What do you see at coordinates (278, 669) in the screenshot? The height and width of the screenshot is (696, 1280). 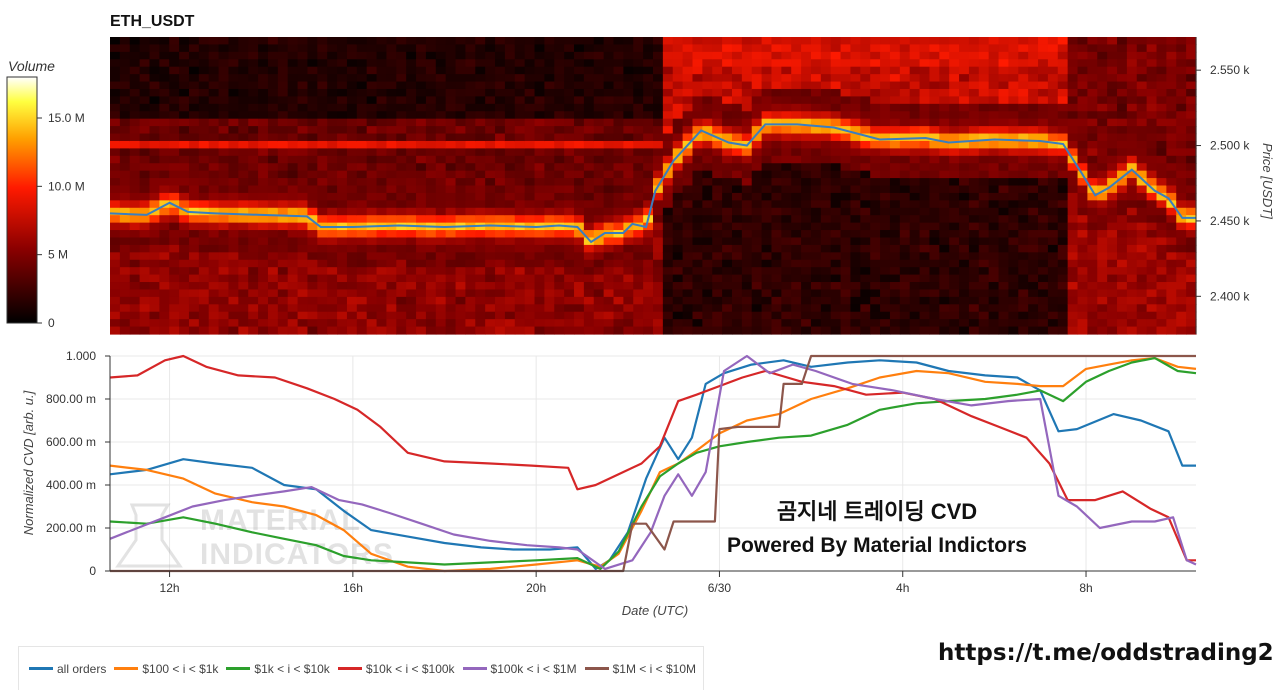 I see `legend-item: $1k < i < $10k` at bounding box center [278, 669].